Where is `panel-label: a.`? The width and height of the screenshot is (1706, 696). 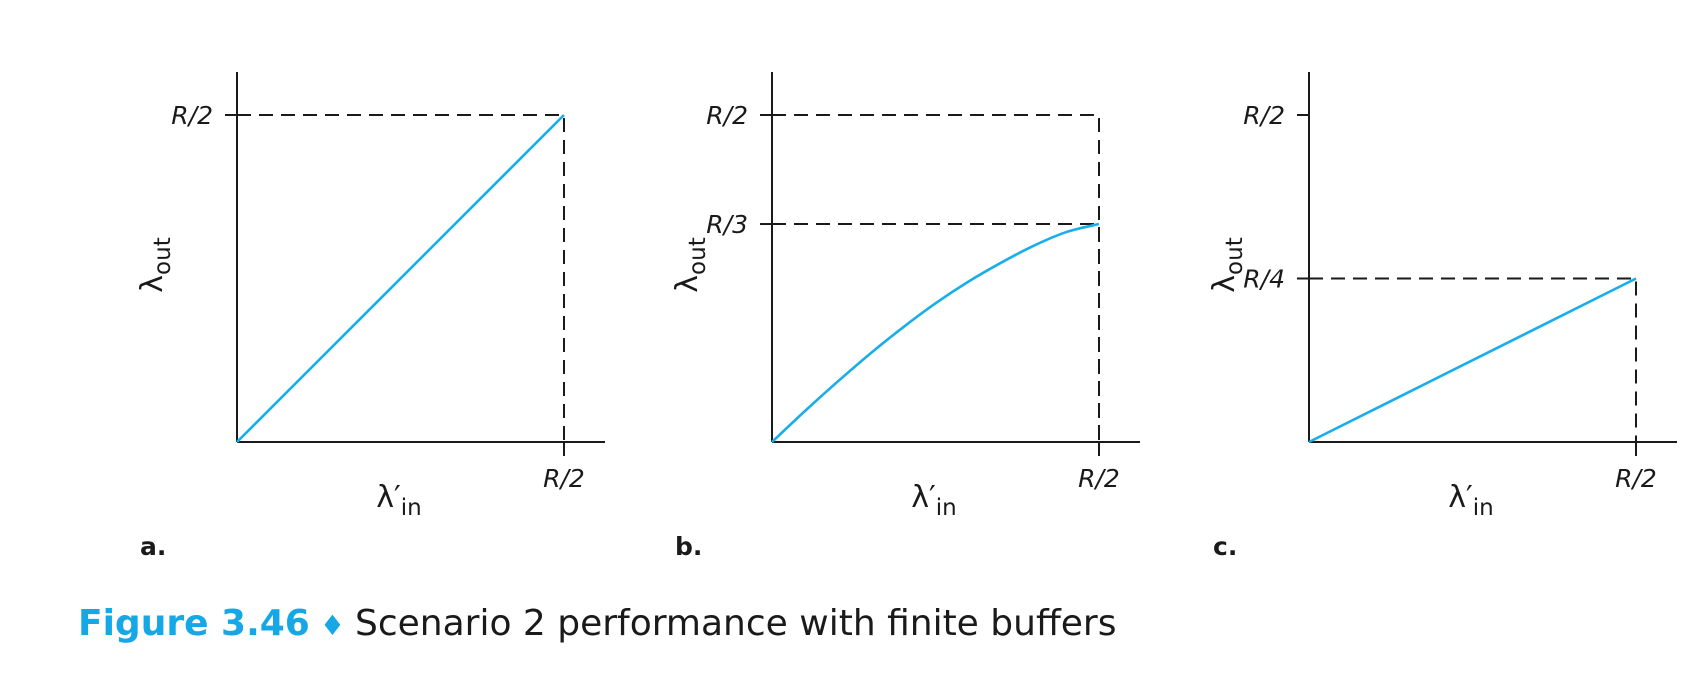
panel-label: a. is located at coordinates (153, 546).